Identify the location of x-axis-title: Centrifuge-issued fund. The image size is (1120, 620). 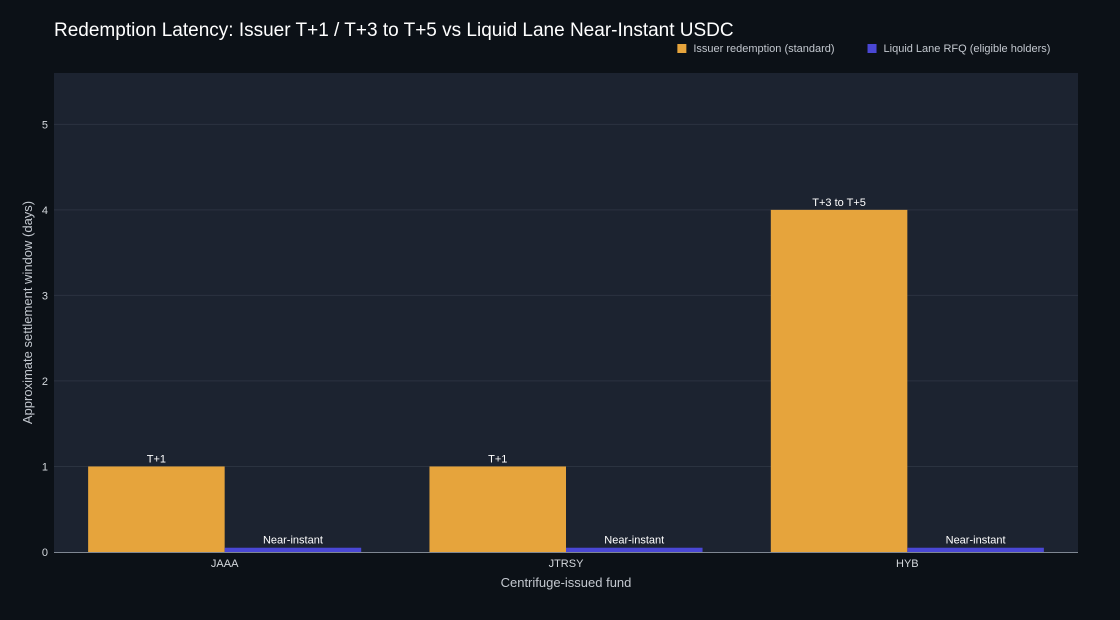
(566, 582).